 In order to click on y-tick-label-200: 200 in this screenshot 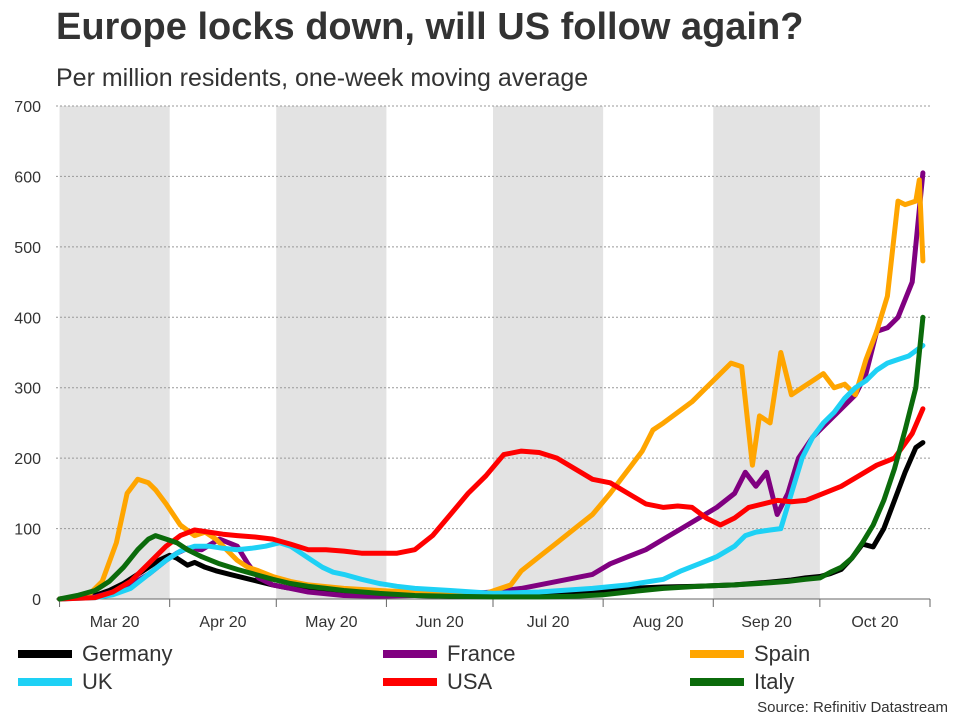, I will do `click(27, 459)`.